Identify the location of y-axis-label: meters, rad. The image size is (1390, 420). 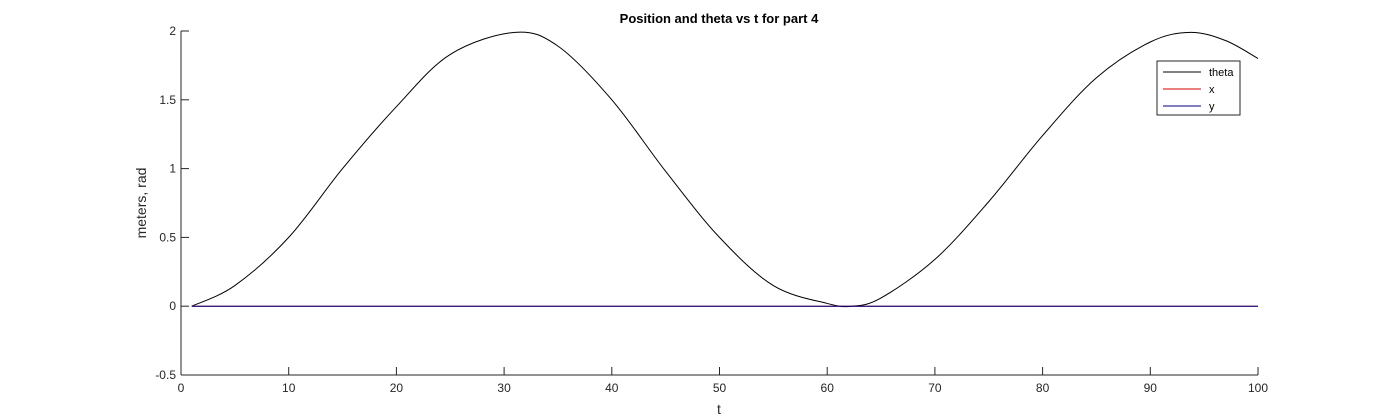
(141, 203).